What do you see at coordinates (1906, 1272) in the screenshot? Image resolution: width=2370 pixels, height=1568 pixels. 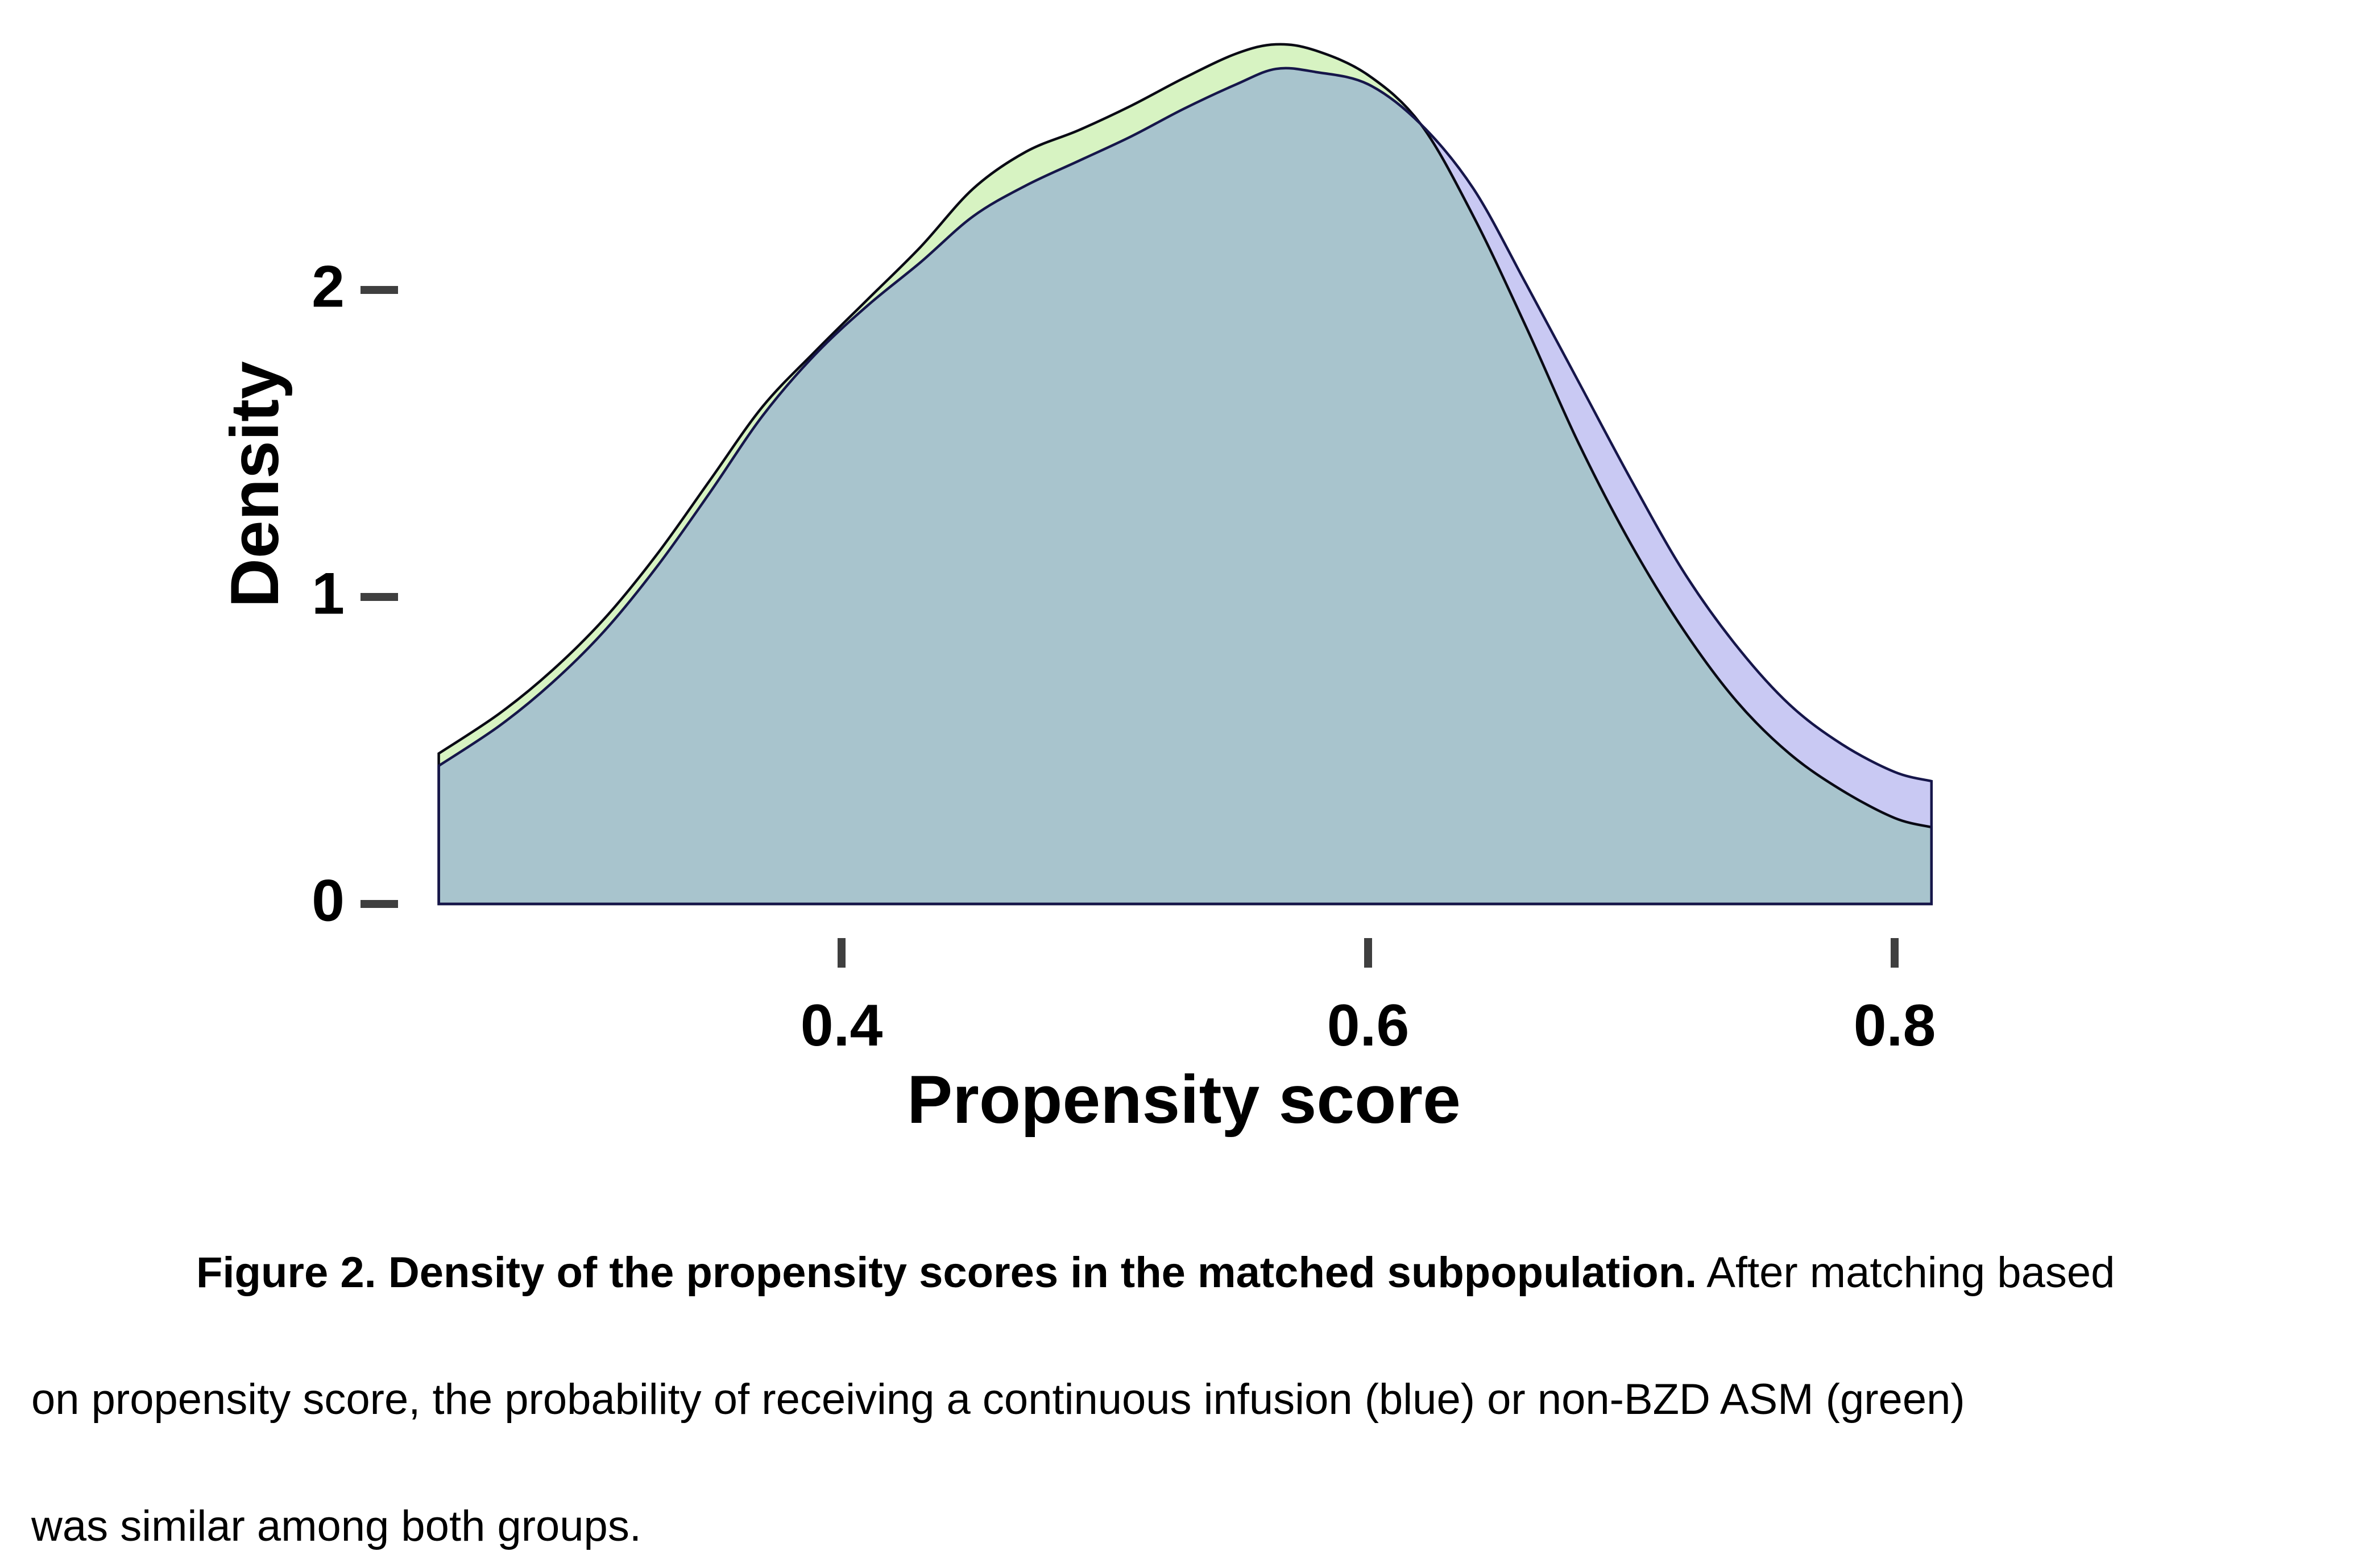 I see `caption-line-1-rest: After matching based` at bounding box center [1906, 1272].